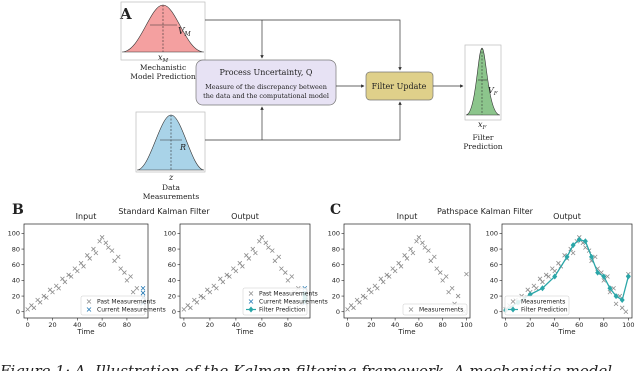 The height and width of the screenshot is (371, 640). Describe the element at coordinates (171, 196) in the screenshot. I see `data-label: Measurements` at that location.